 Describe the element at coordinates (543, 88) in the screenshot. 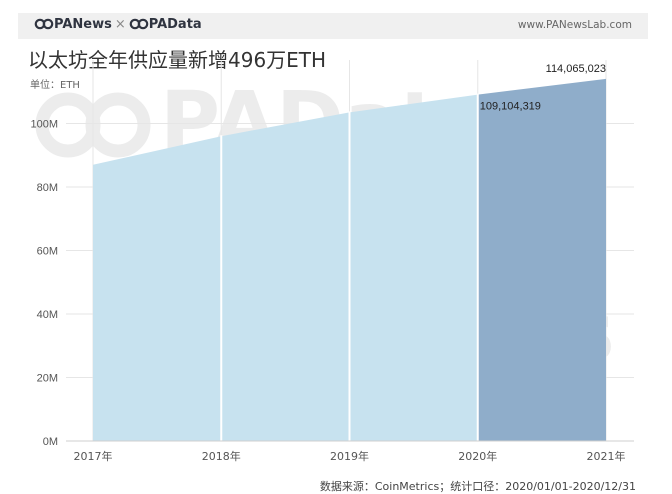

I see `label-layer: 109,104,319 114,065,023` at that location.